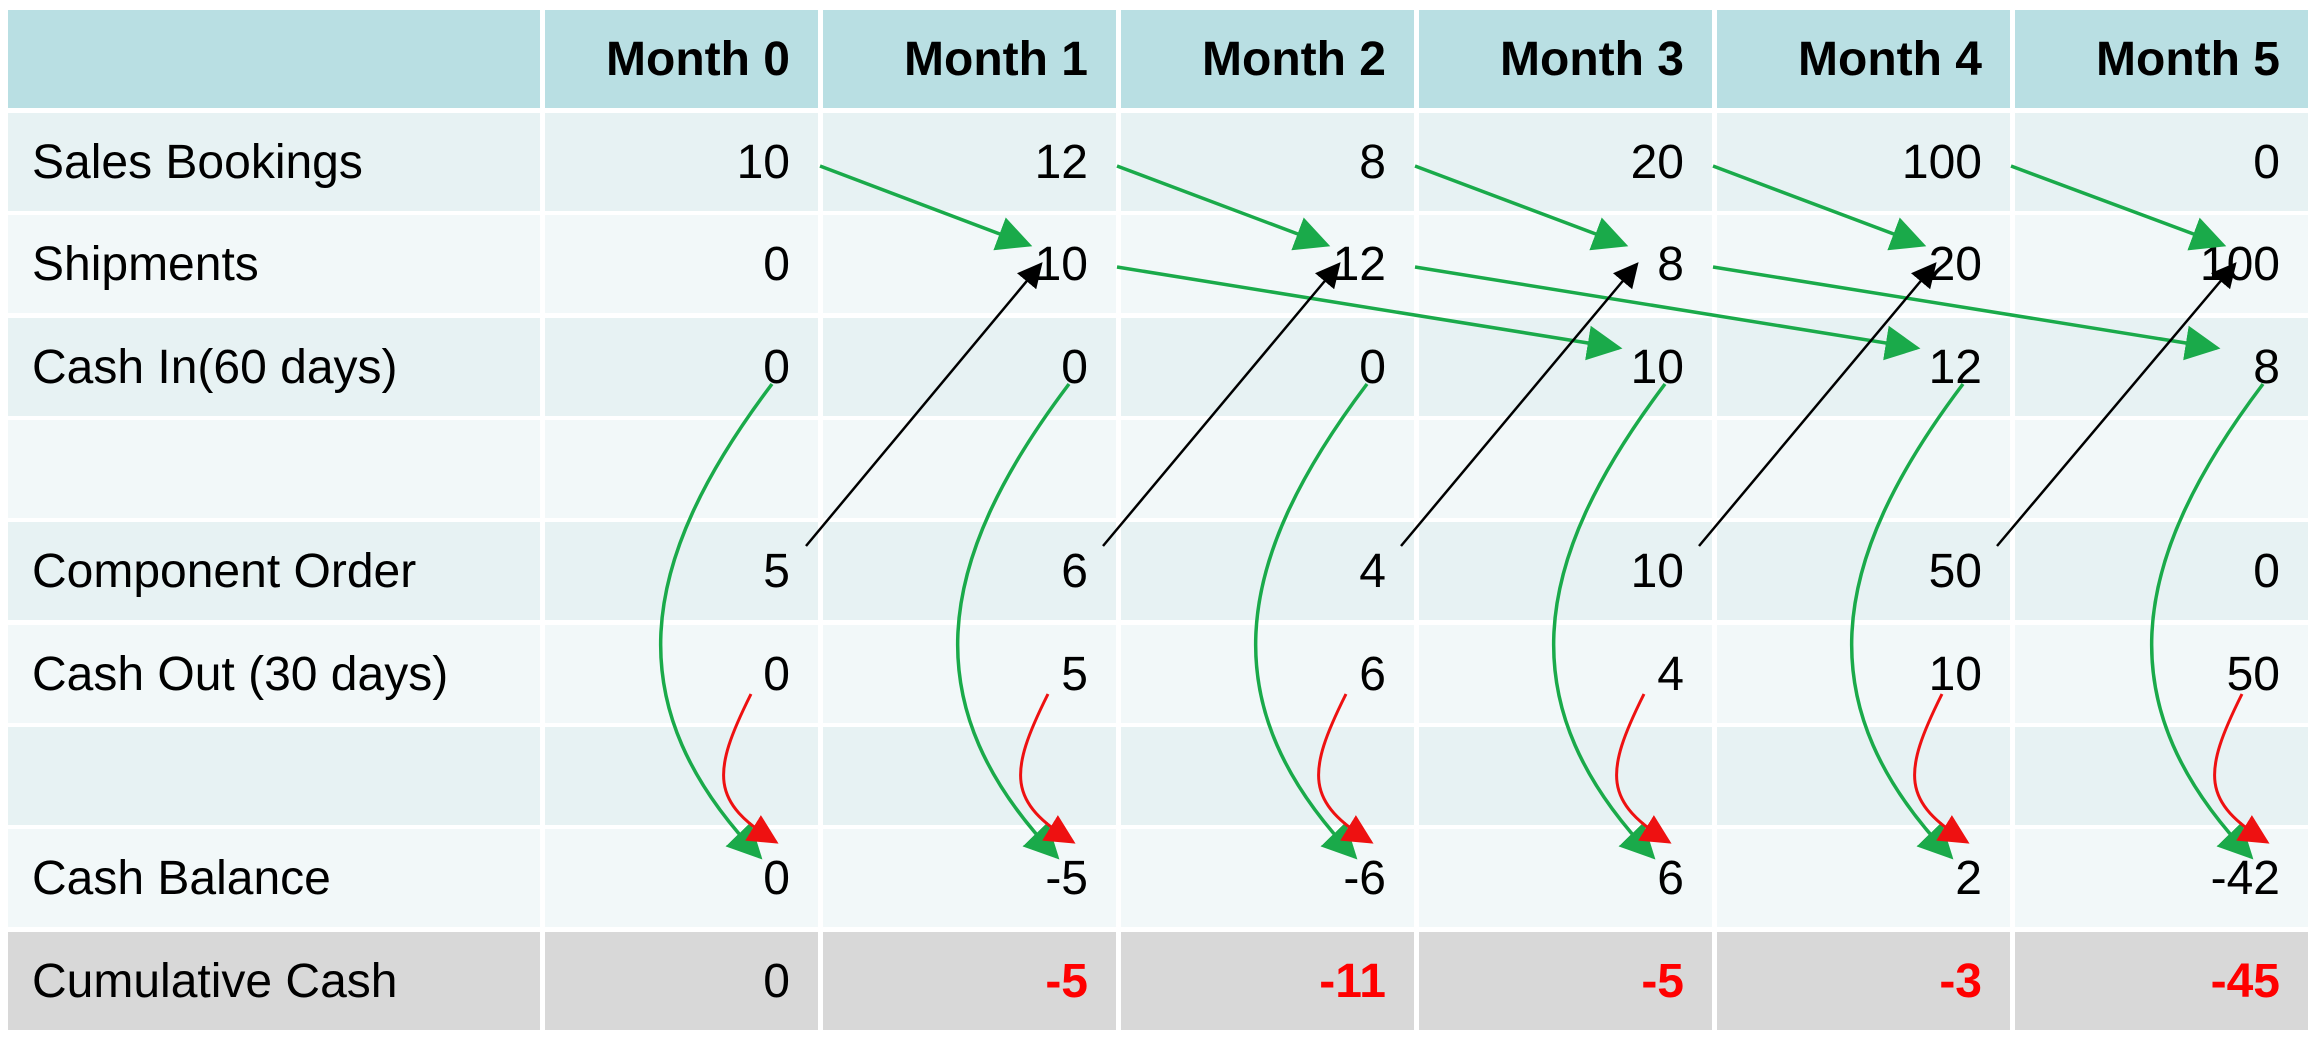 This screenshot has height=1038, width=2322. Describe the element at coordinates (681, 981) in the screenshot. I see `cell-cumulative-cash-m0: 0` at that location.